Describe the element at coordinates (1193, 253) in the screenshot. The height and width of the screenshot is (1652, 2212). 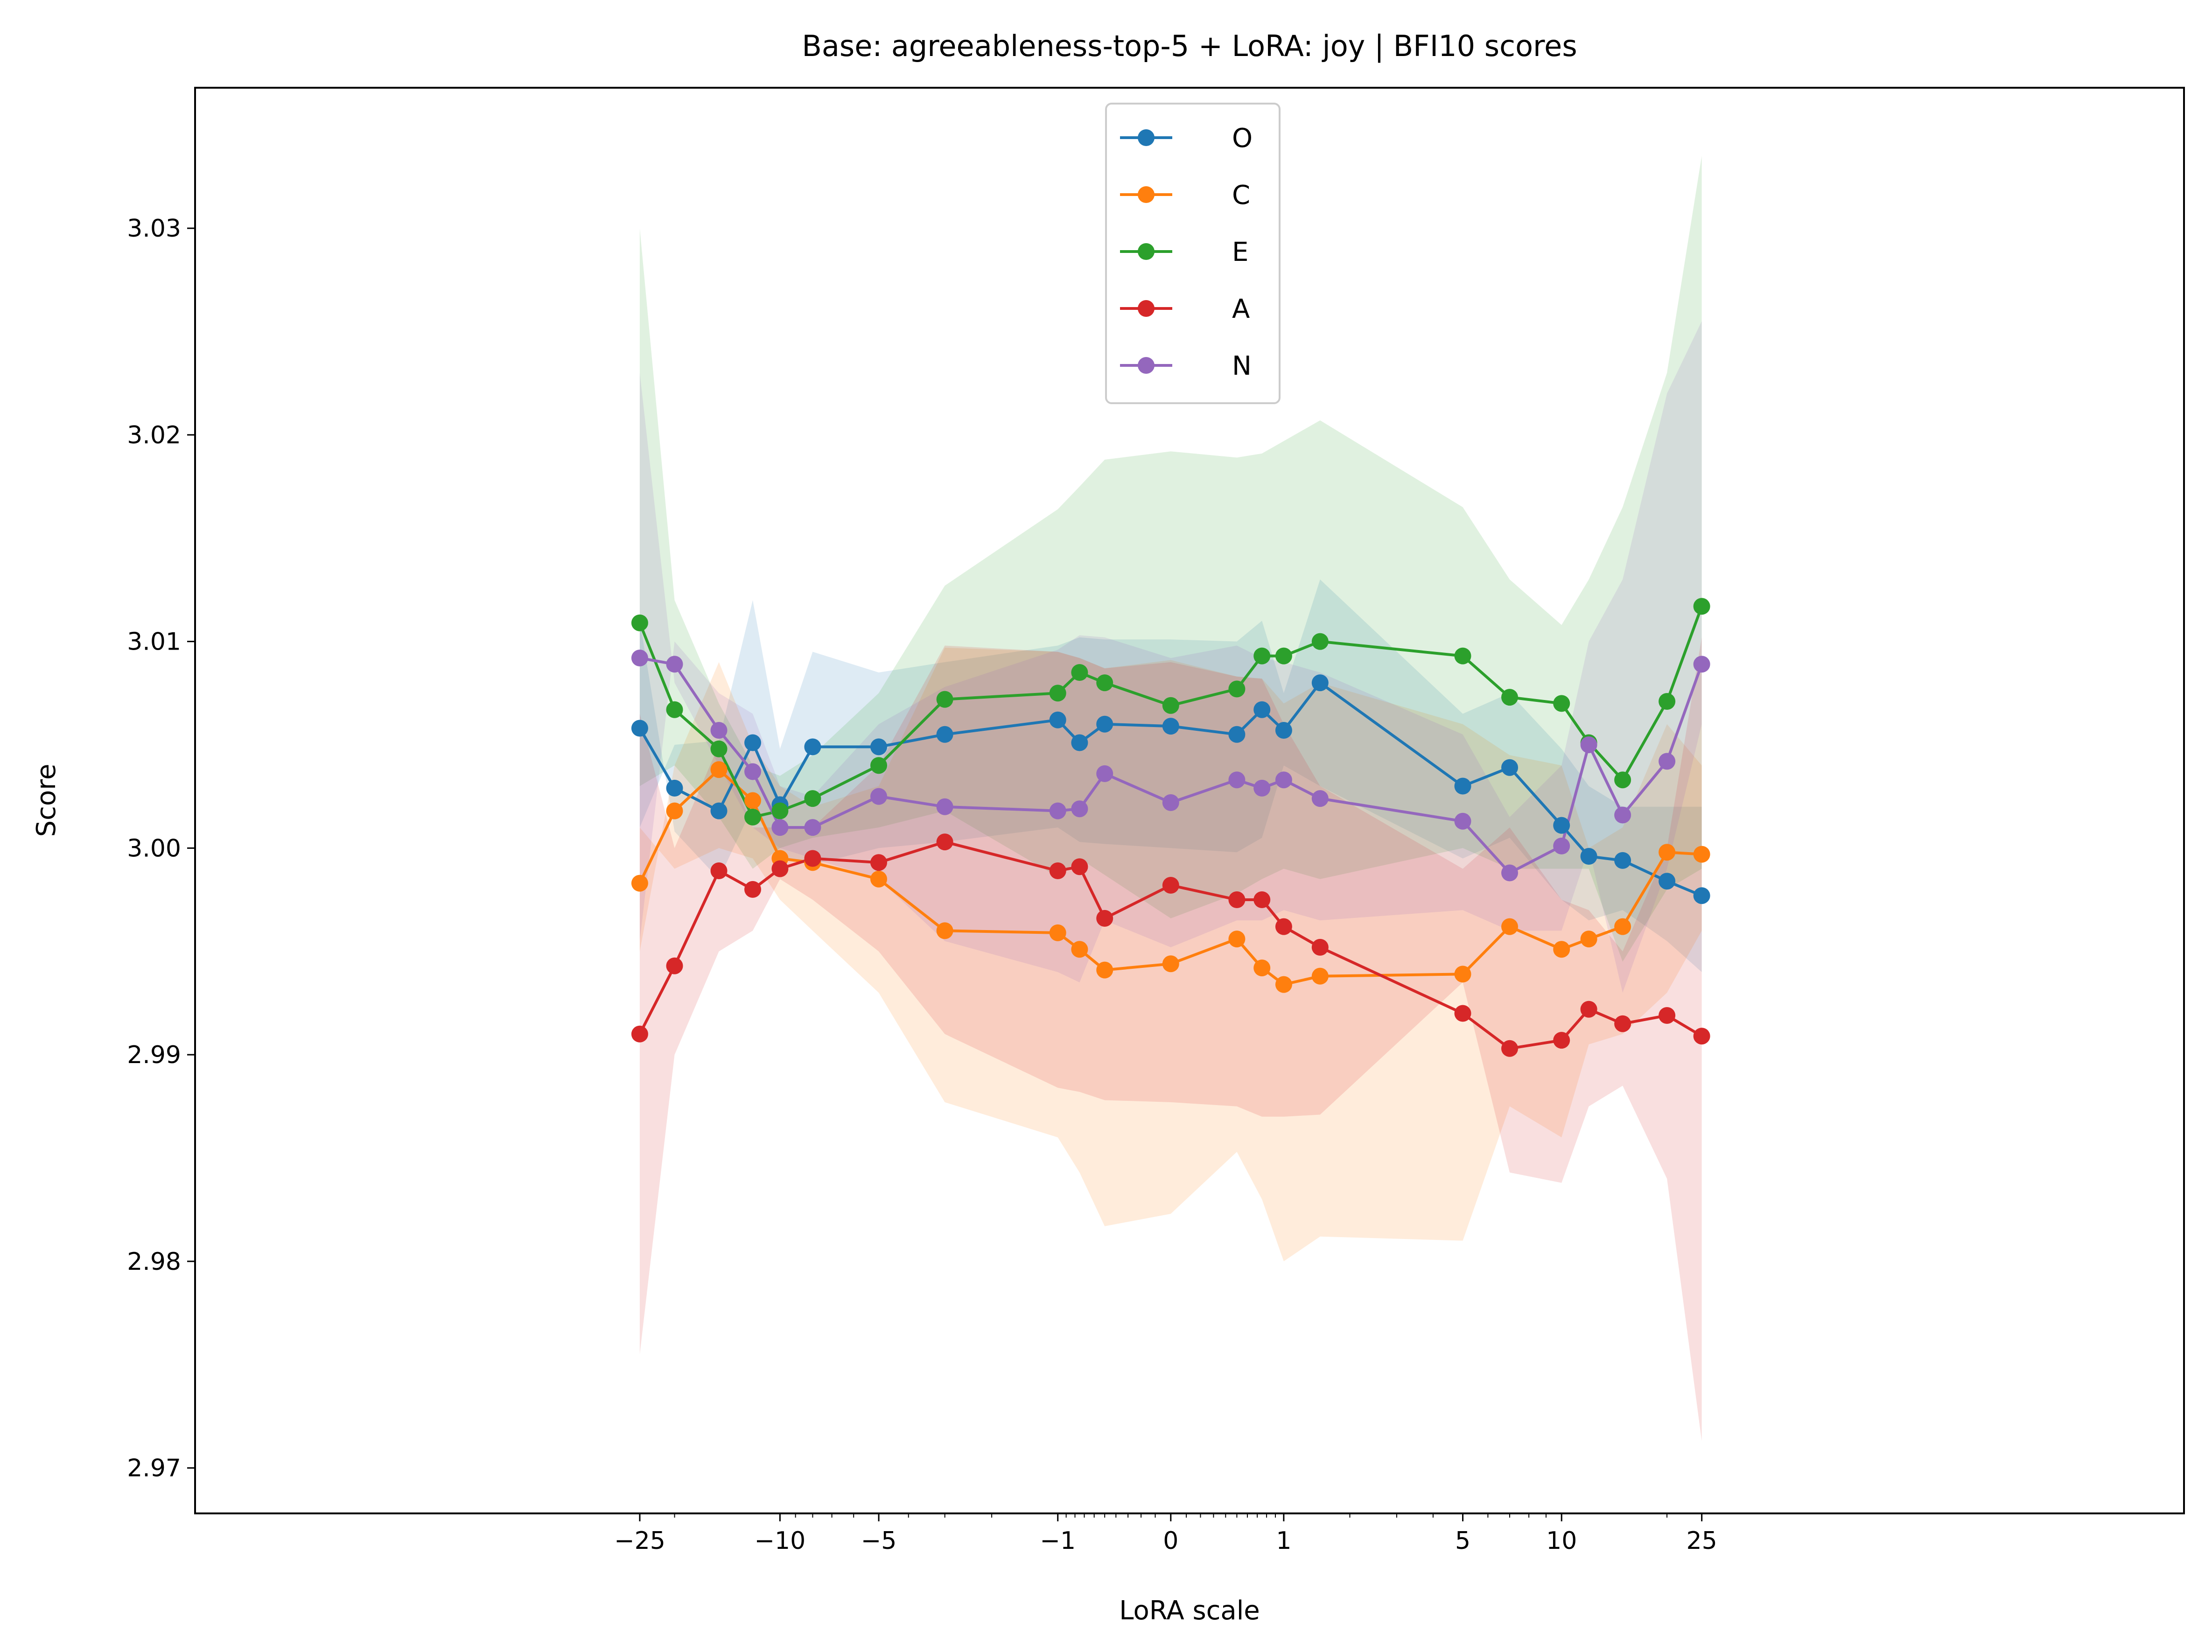
I see `legend-box` at that location.